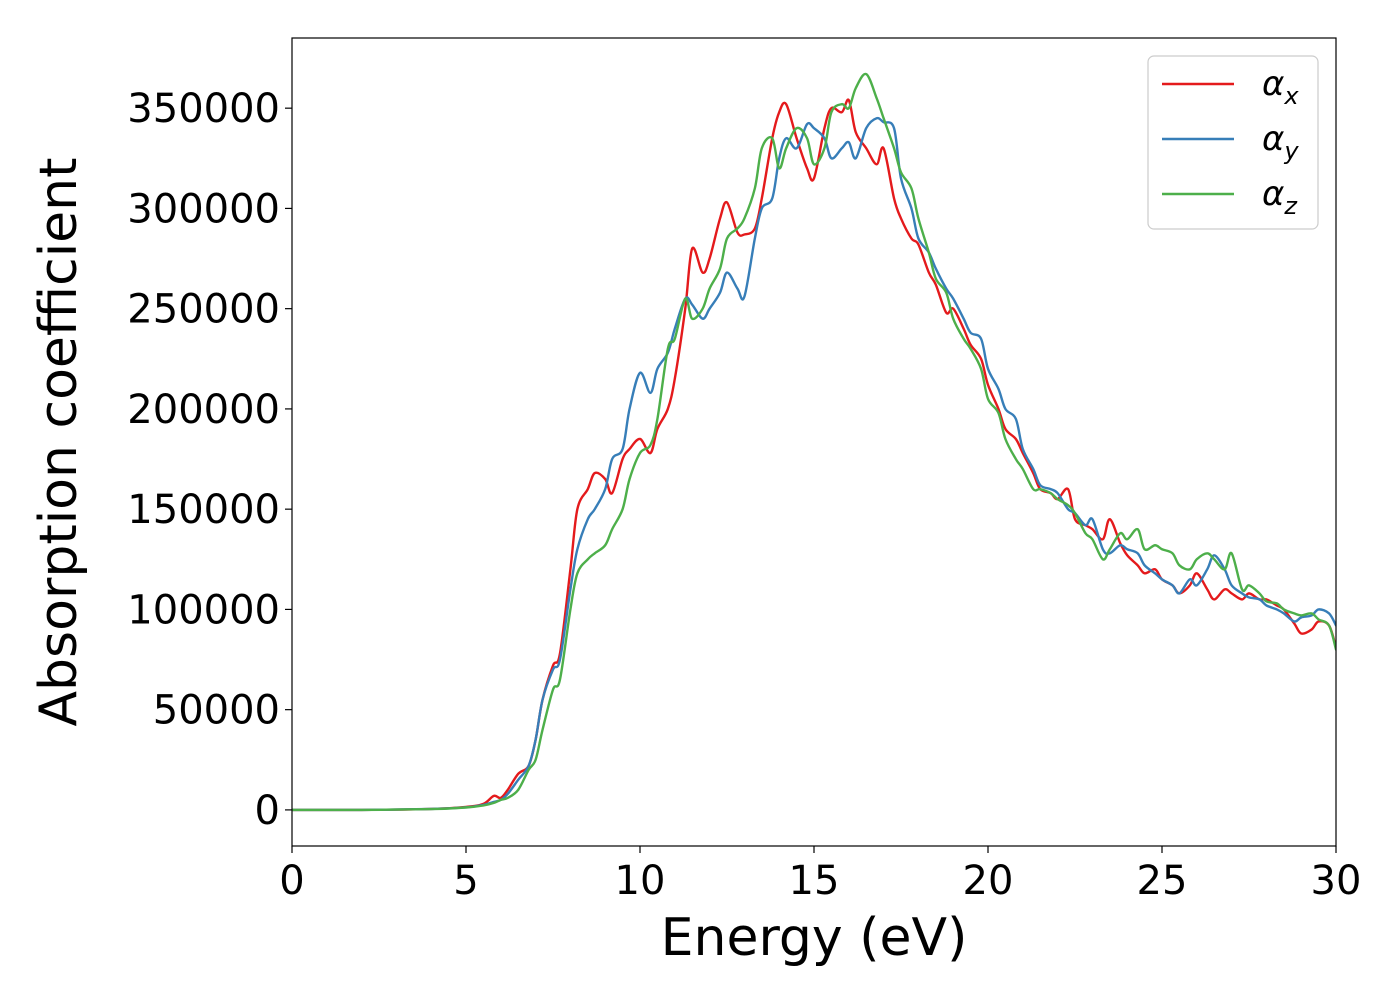 The width and height of the screenshot is (1400, 1004). What do you see at coordinates (640, 881) in the screenshot?
I see `x-tick-label: 10` at bounding box center [640, 881].